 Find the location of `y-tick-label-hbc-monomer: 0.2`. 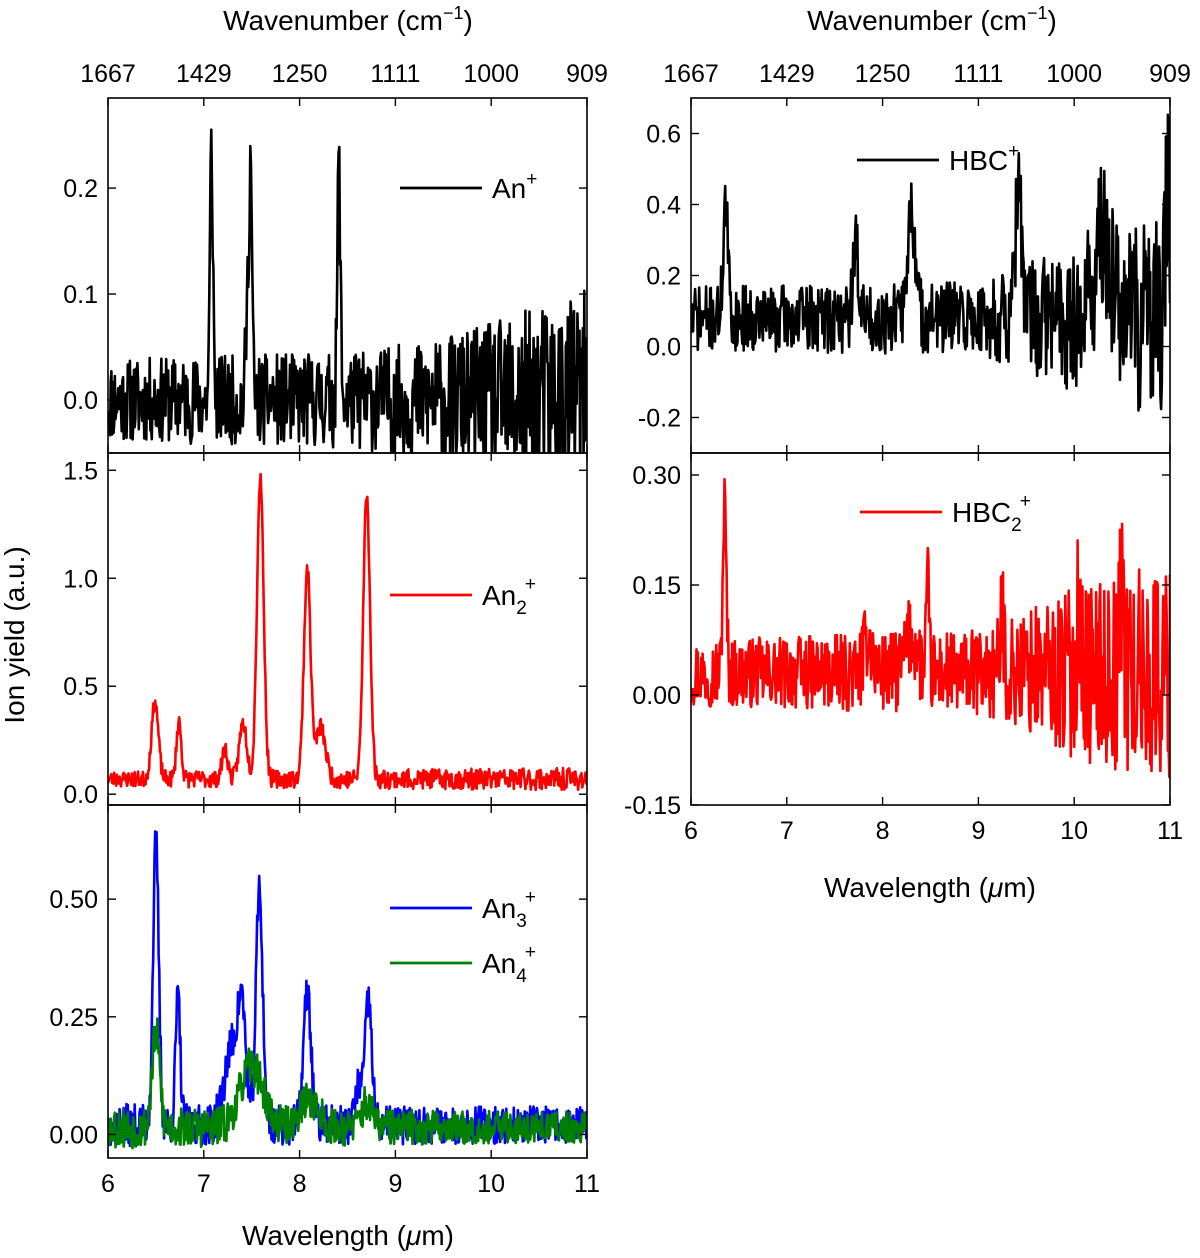

y-tick-label-hbc-monomer: 0.2 is located at coordinates (663, 277).